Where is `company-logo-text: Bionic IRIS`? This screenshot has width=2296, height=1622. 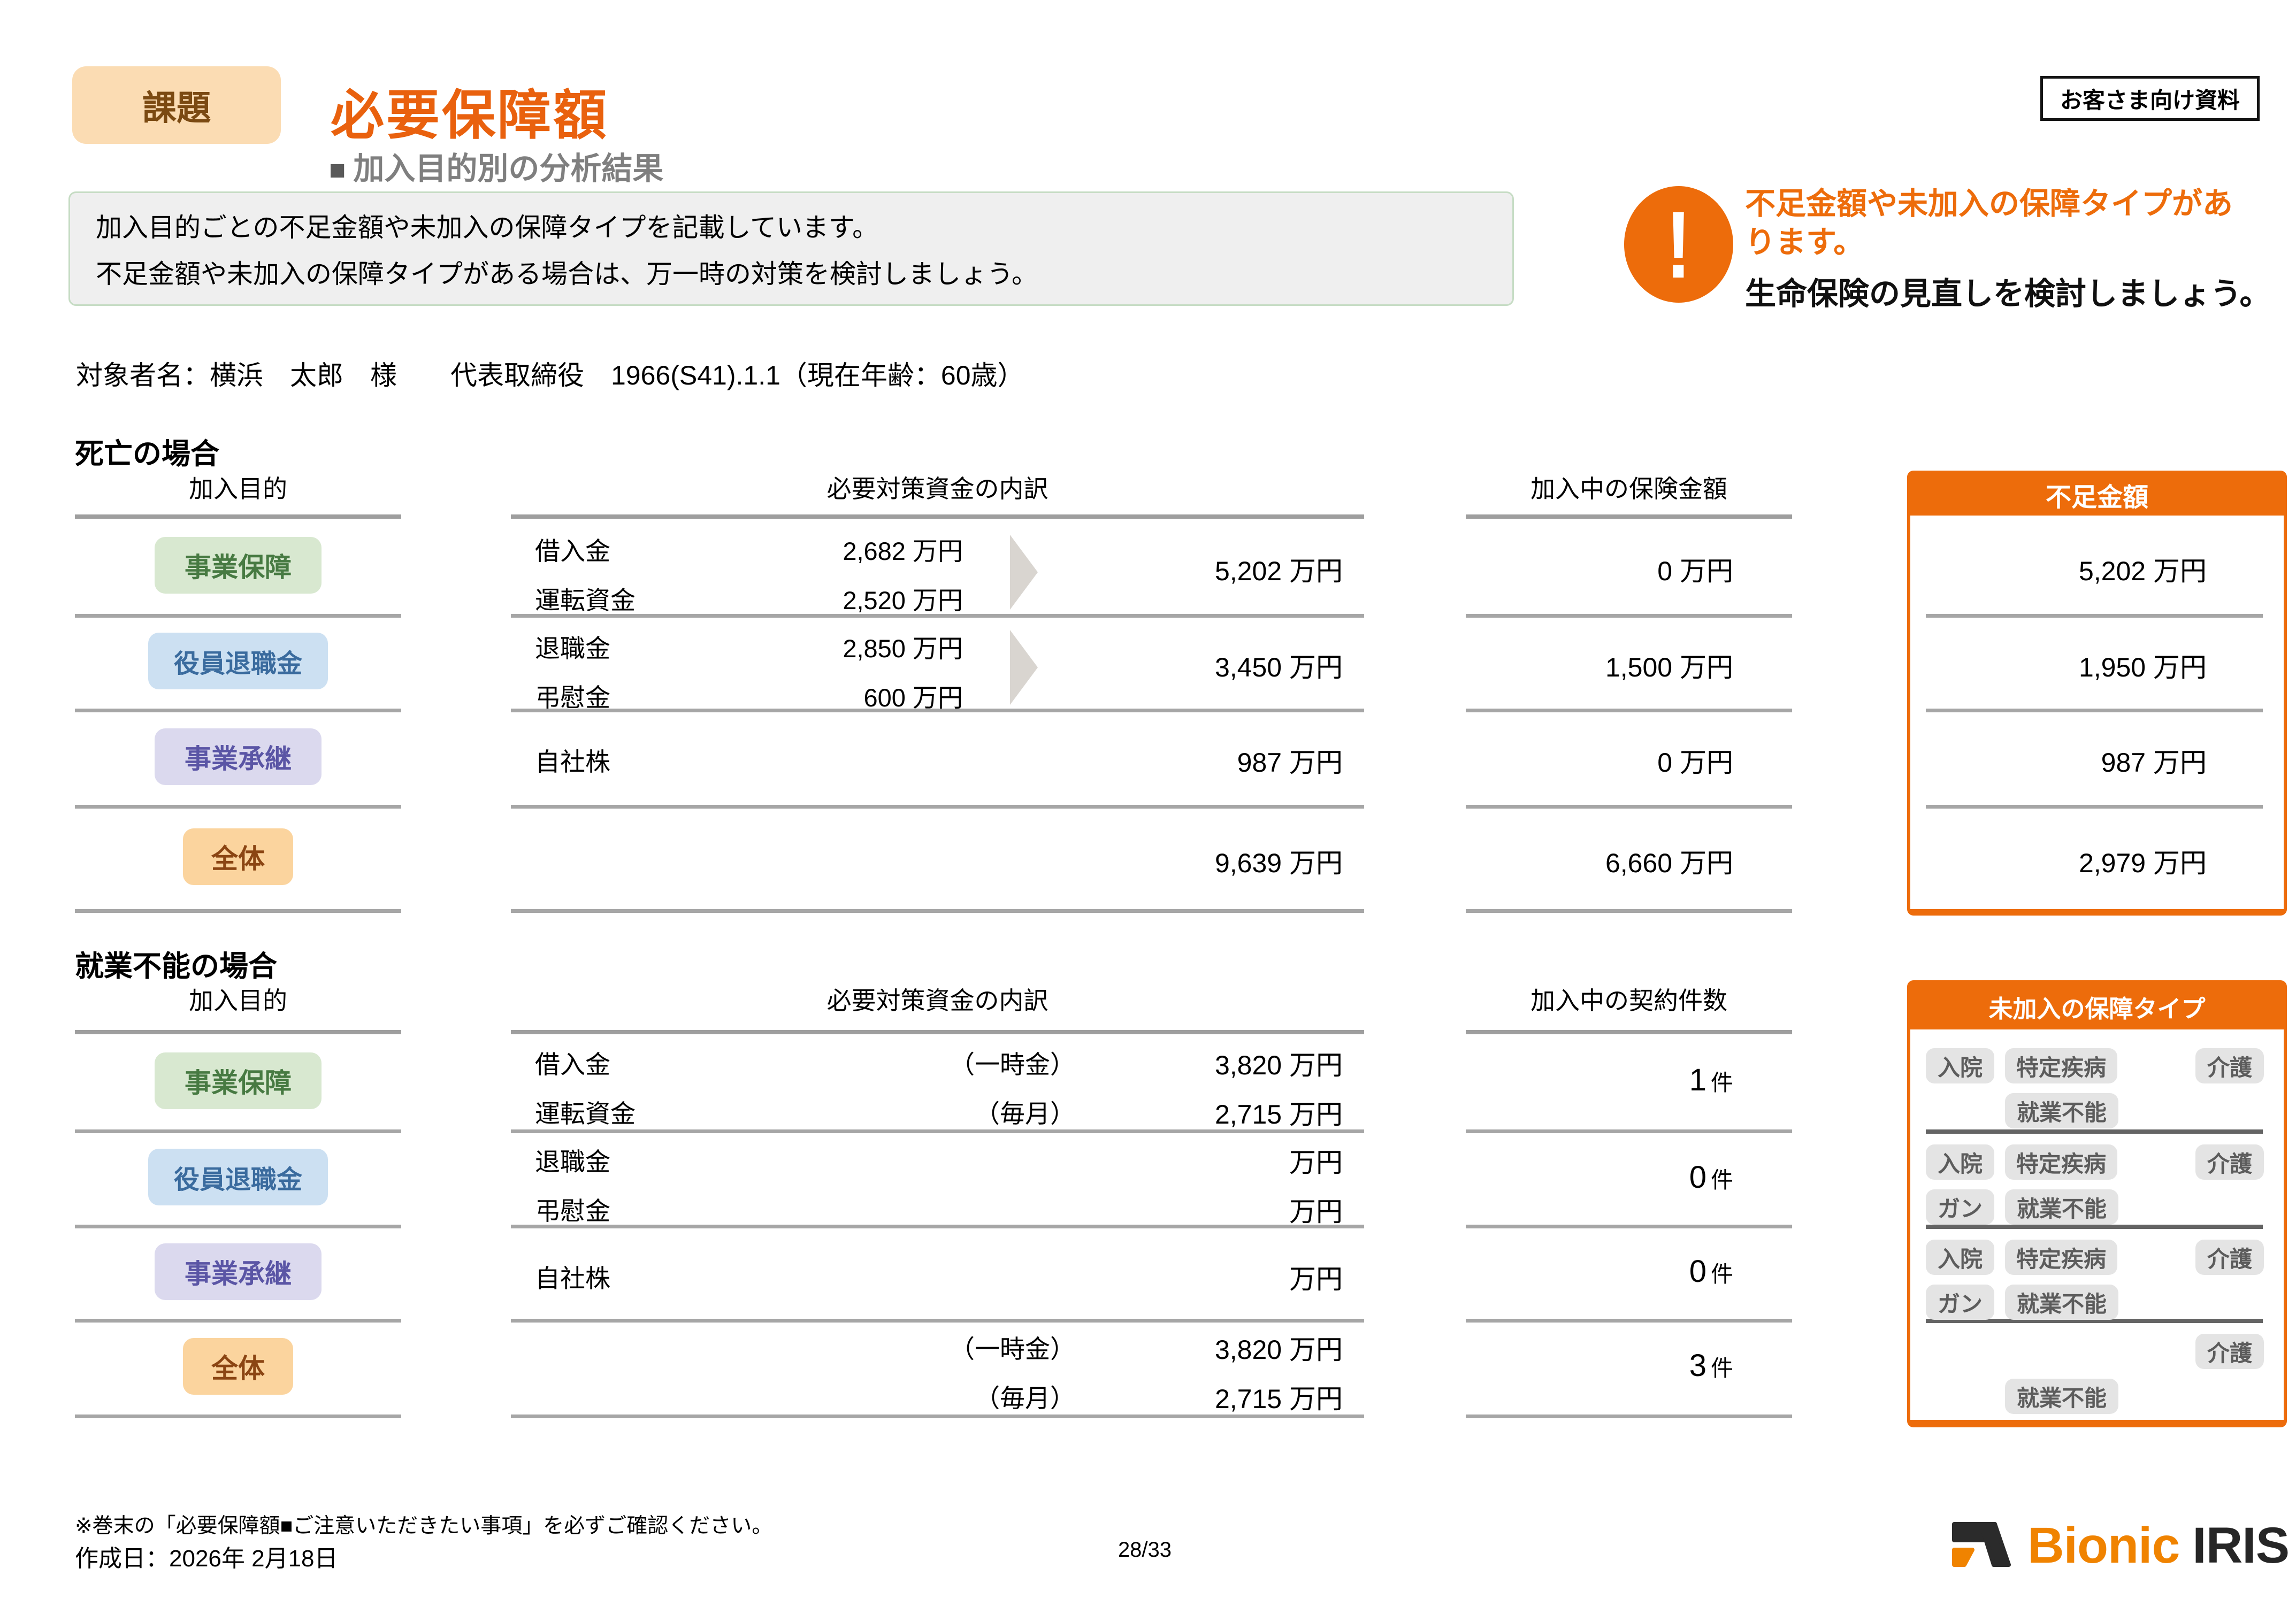
company-logo-text: Bionic IRIS is located at coordinates (2159, 1546).